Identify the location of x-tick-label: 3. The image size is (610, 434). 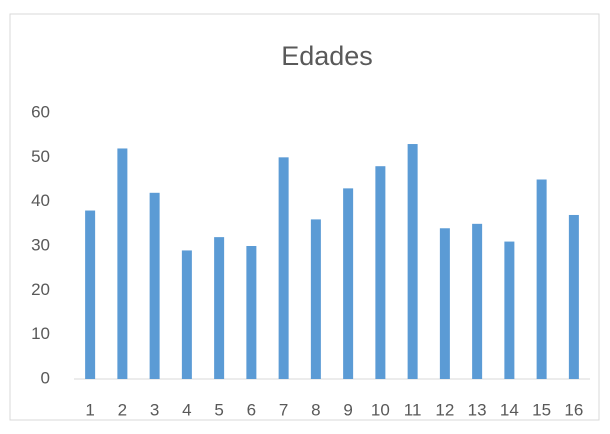
(154, 409).